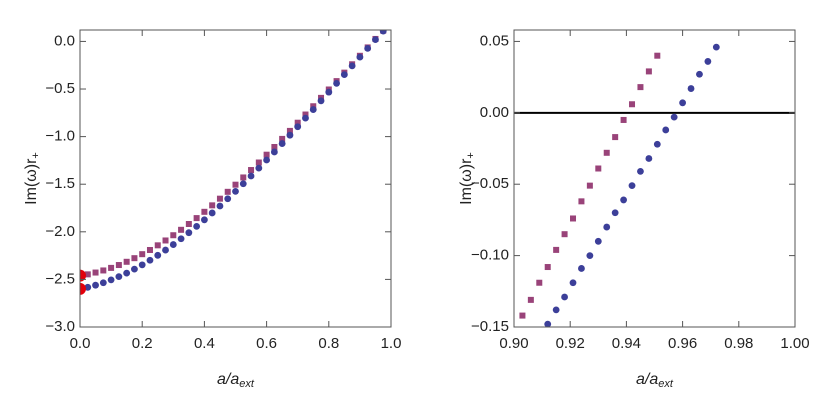  What do you see at coordinates (626, 343) in the screenshot?
I see `x-tick-label: 0.94` at bounding box center [626, 343].